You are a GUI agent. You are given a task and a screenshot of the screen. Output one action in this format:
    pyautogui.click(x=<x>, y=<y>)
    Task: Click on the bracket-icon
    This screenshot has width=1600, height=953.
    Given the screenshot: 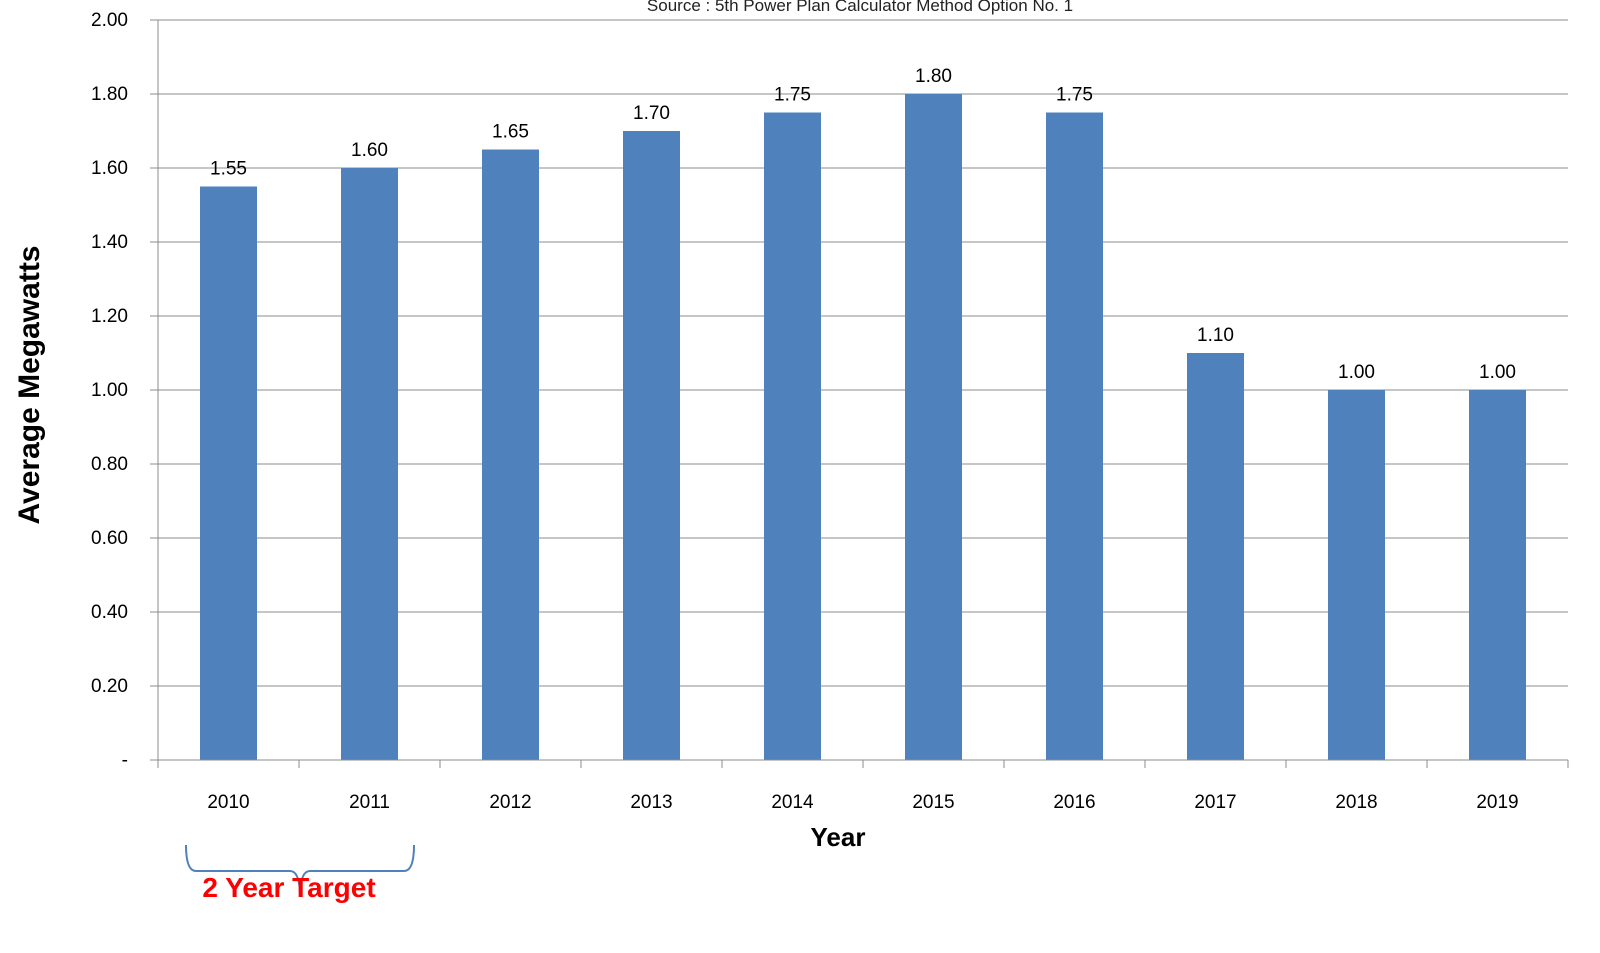 What is the action you would take?
    pyautogui.click(x=300, y=871)
    